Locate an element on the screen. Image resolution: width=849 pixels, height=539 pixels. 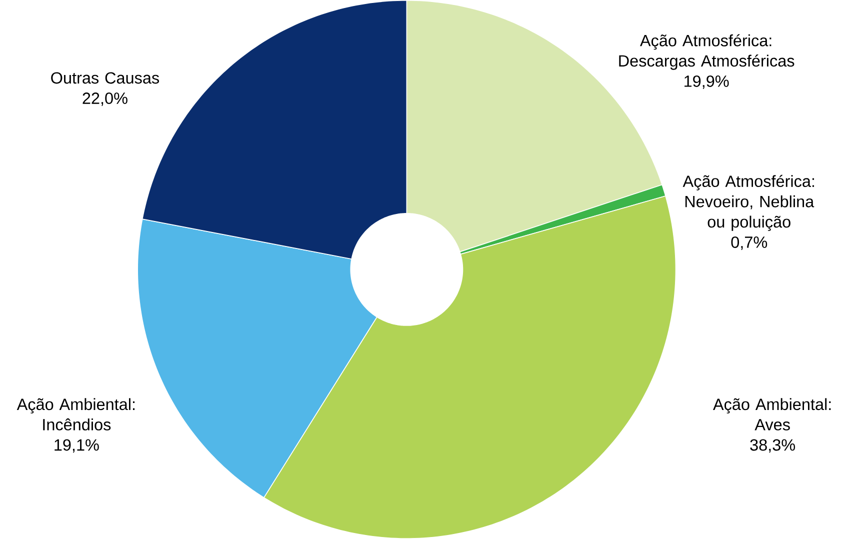
data-label: 19,9% is located at coordinates (706, 82).